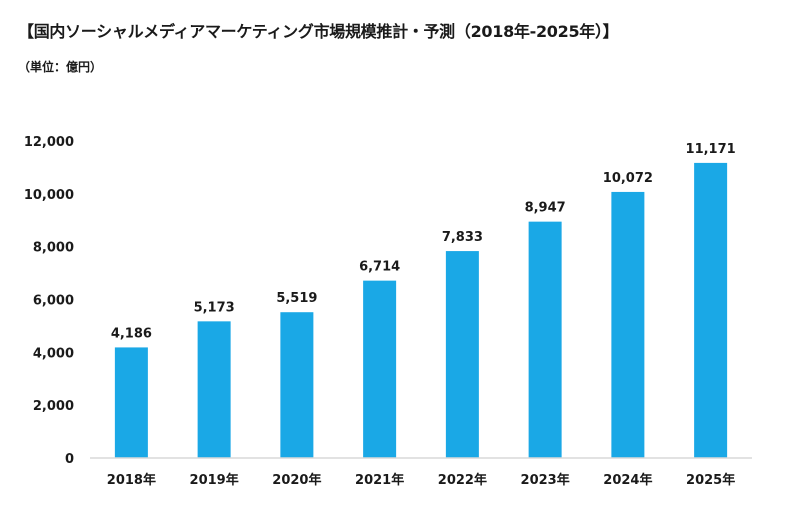 The image size is (800, 520). I want to click on chart-unit-label: （単位：億円）, so click(60, 67).